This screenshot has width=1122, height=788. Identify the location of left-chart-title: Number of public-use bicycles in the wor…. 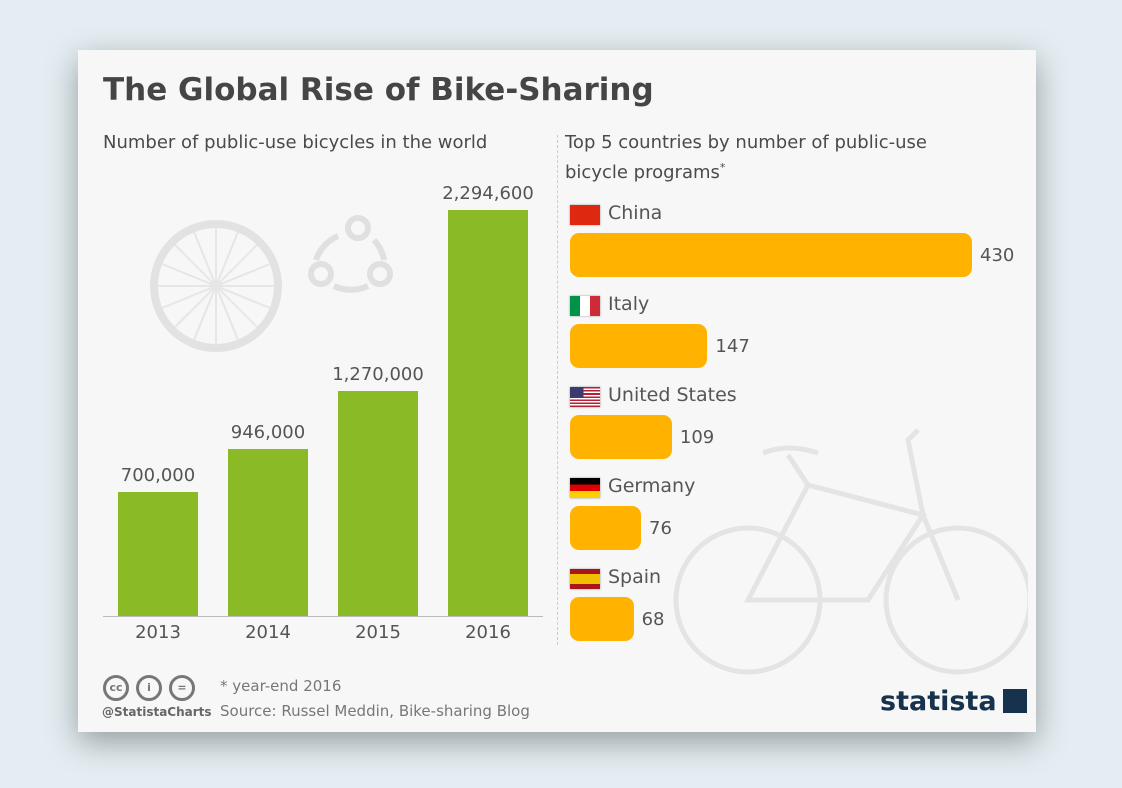
(295, 142).